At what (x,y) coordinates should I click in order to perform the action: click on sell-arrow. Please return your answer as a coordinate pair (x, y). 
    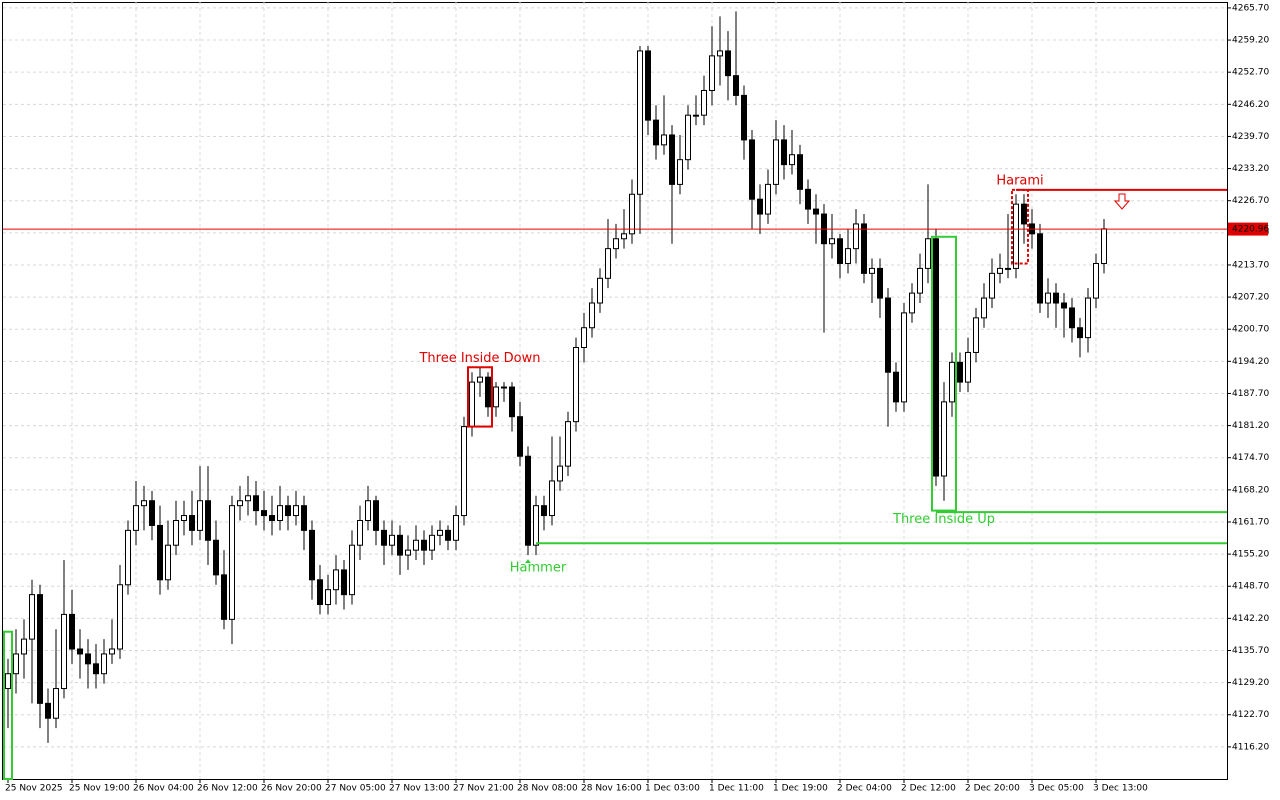
    Looking at the image, I should click on (1122, 201).